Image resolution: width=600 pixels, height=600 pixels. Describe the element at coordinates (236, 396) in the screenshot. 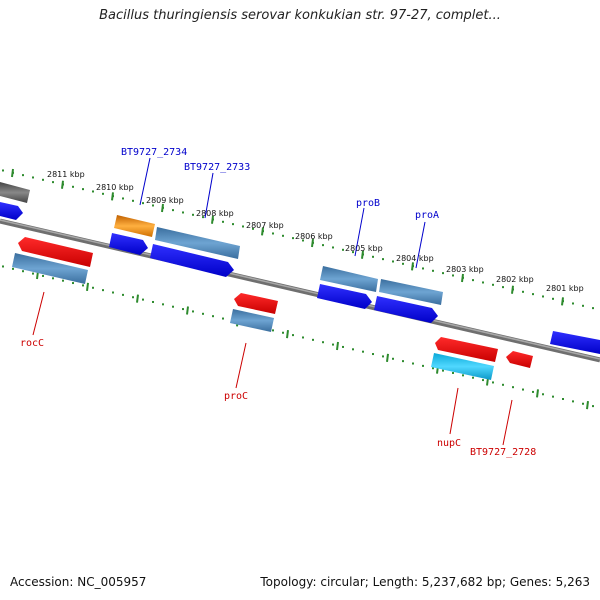

I see `gene-label-proc: proC` at that location.